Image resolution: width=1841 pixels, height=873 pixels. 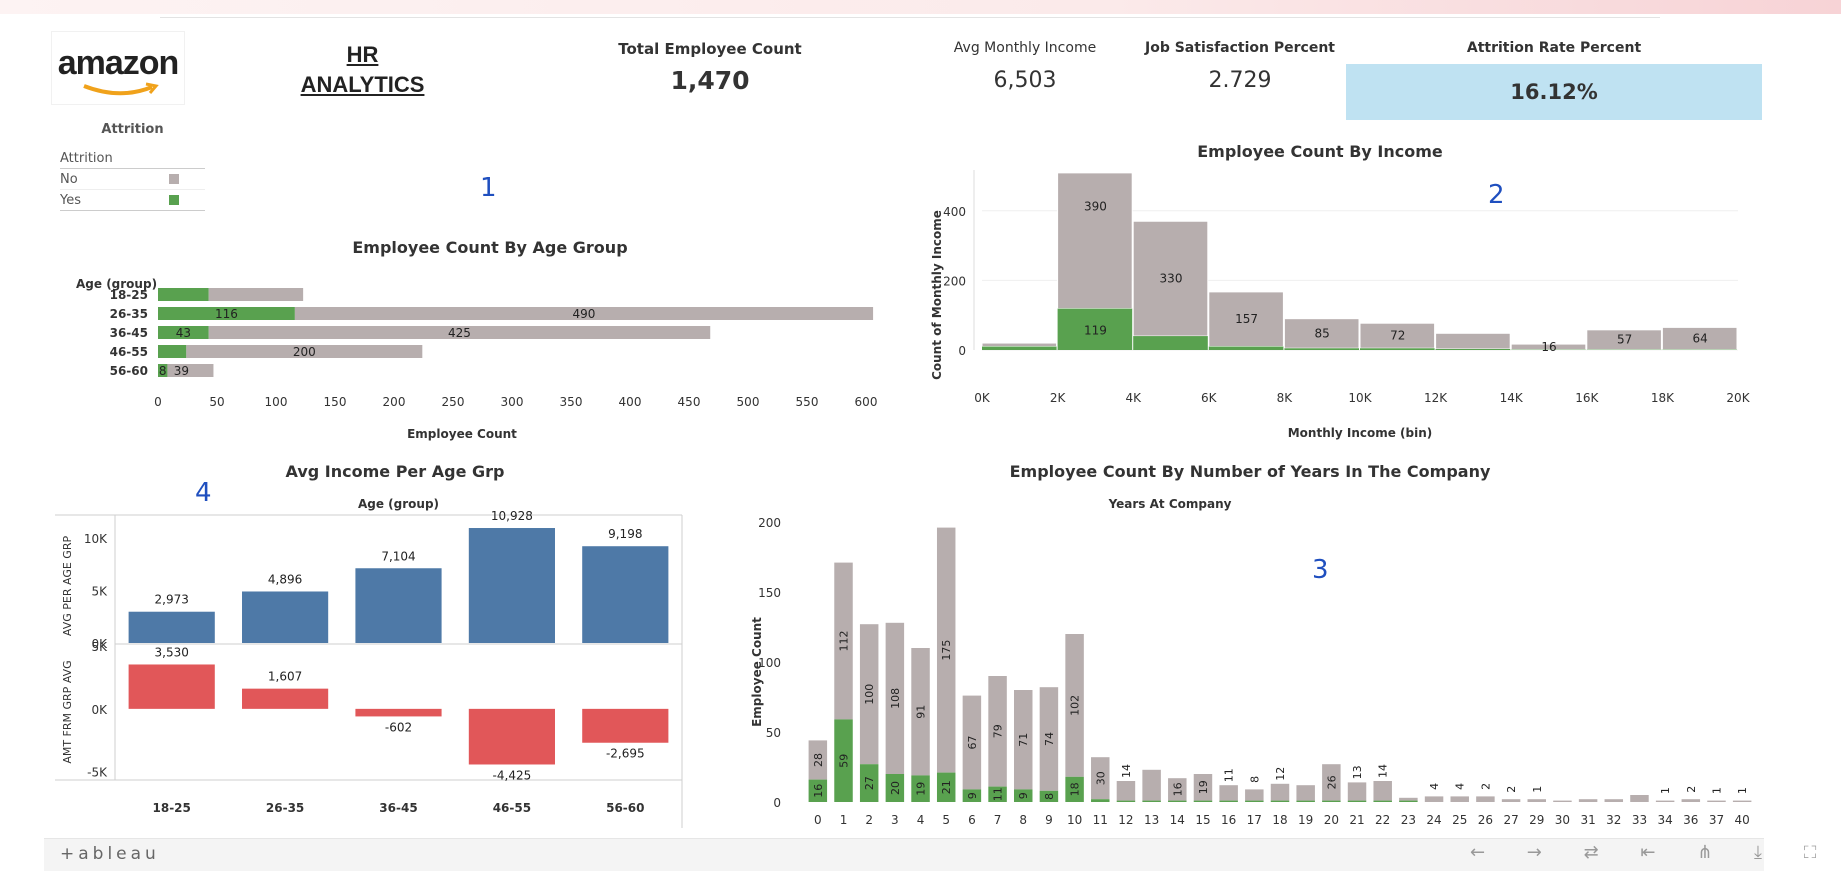 What do you see at coordinates (1254, 779) in the screenshot?
I see `years-bar-no-label: 8` at bounding box center [1254, 779].